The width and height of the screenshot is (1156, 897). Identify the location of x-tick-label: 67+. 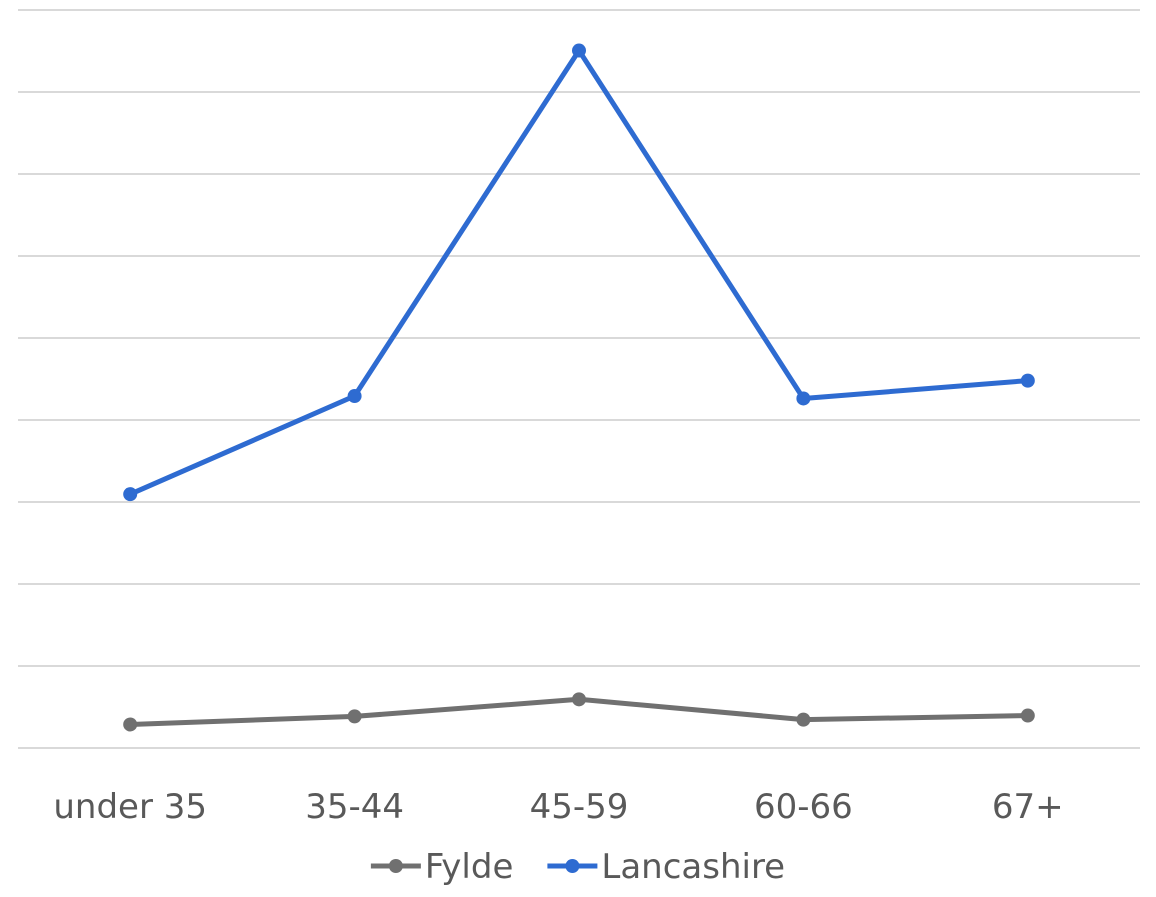
(1028, 807).